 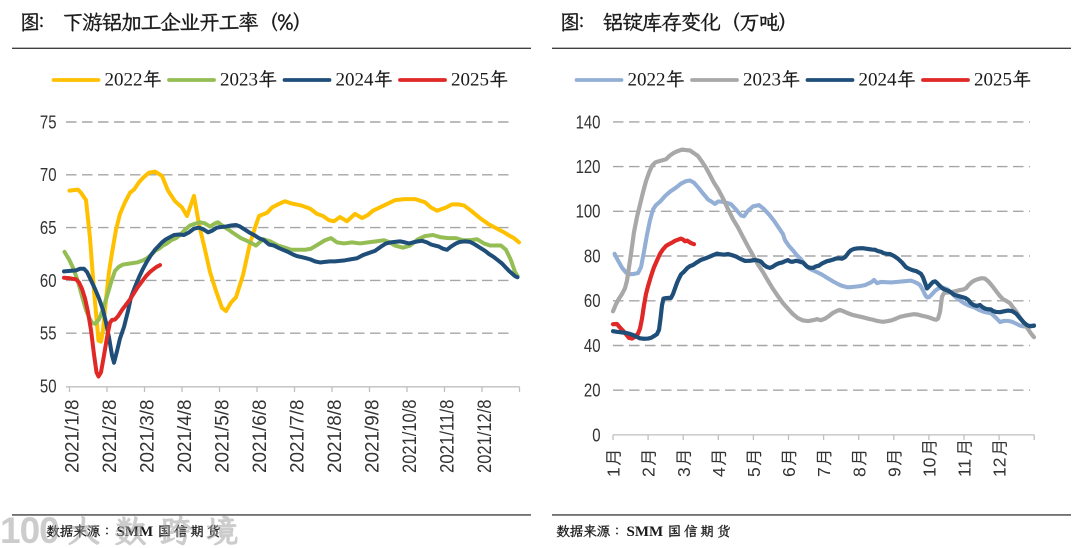 I want to click on svg-text: 3, so click(x=684, y=472).